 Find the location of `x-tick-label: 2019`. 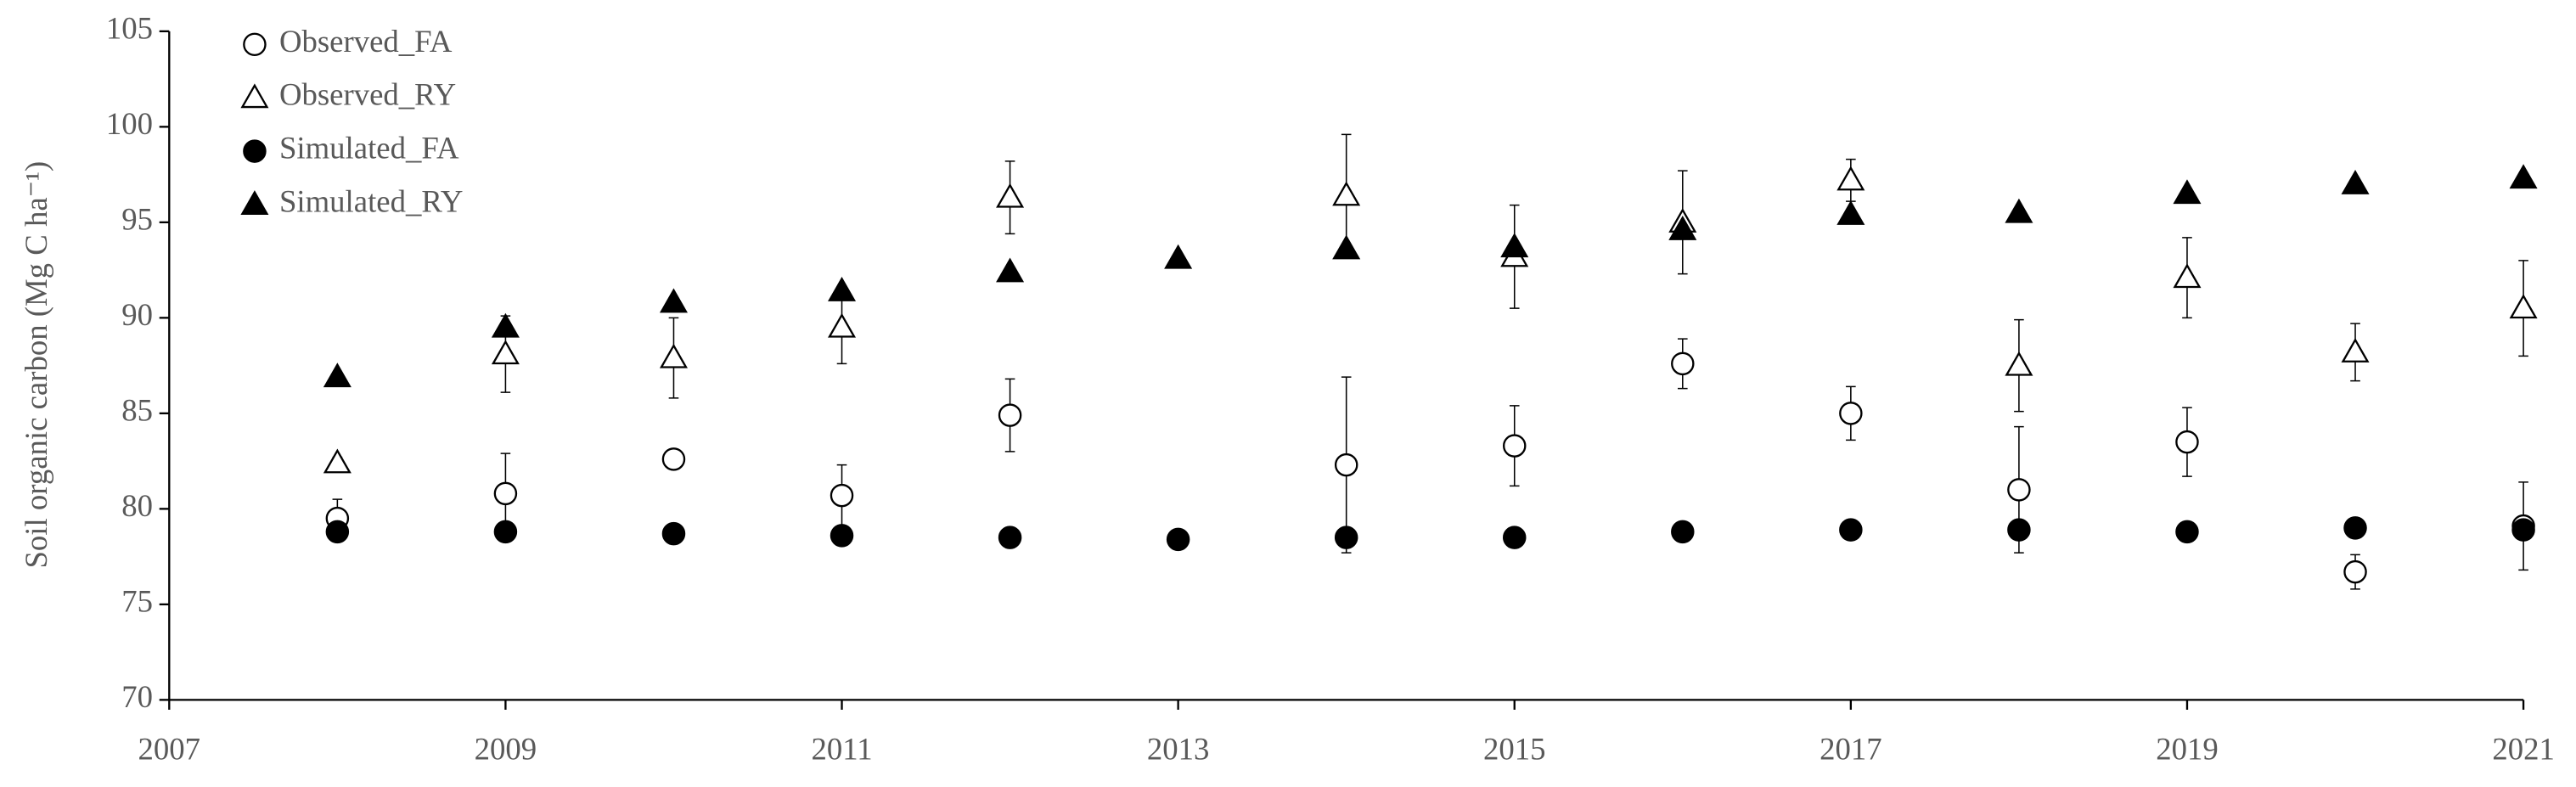

x-tick-label: 2019 is located at coordinates (2187, 750).